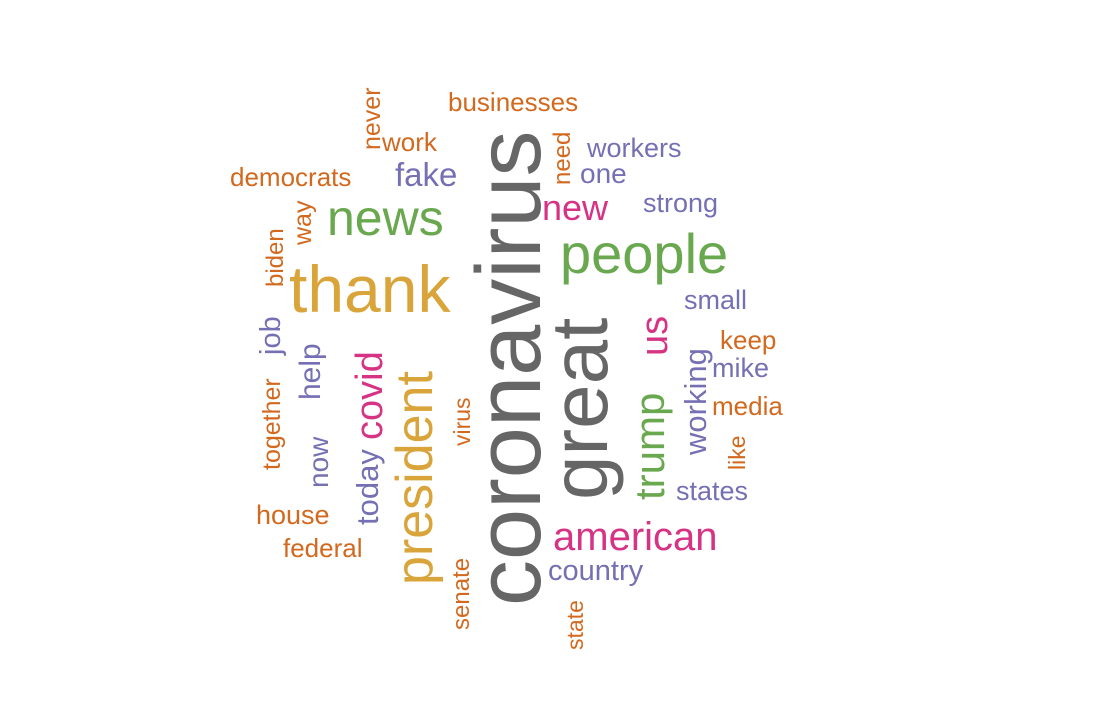  Describe the element at coordinates (737, 452) in the screenshot. I see `word-like: like` at that location.